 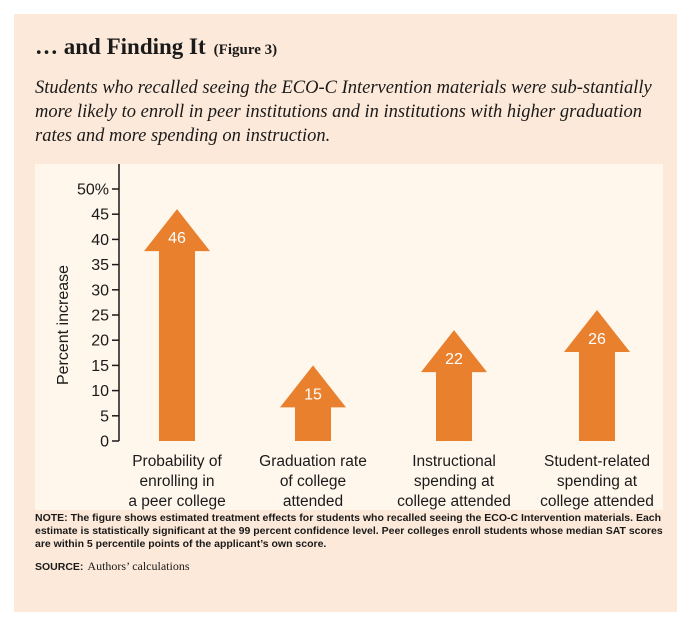 I want to click on title-text: … and Finding It, so click(x=120, y=46).